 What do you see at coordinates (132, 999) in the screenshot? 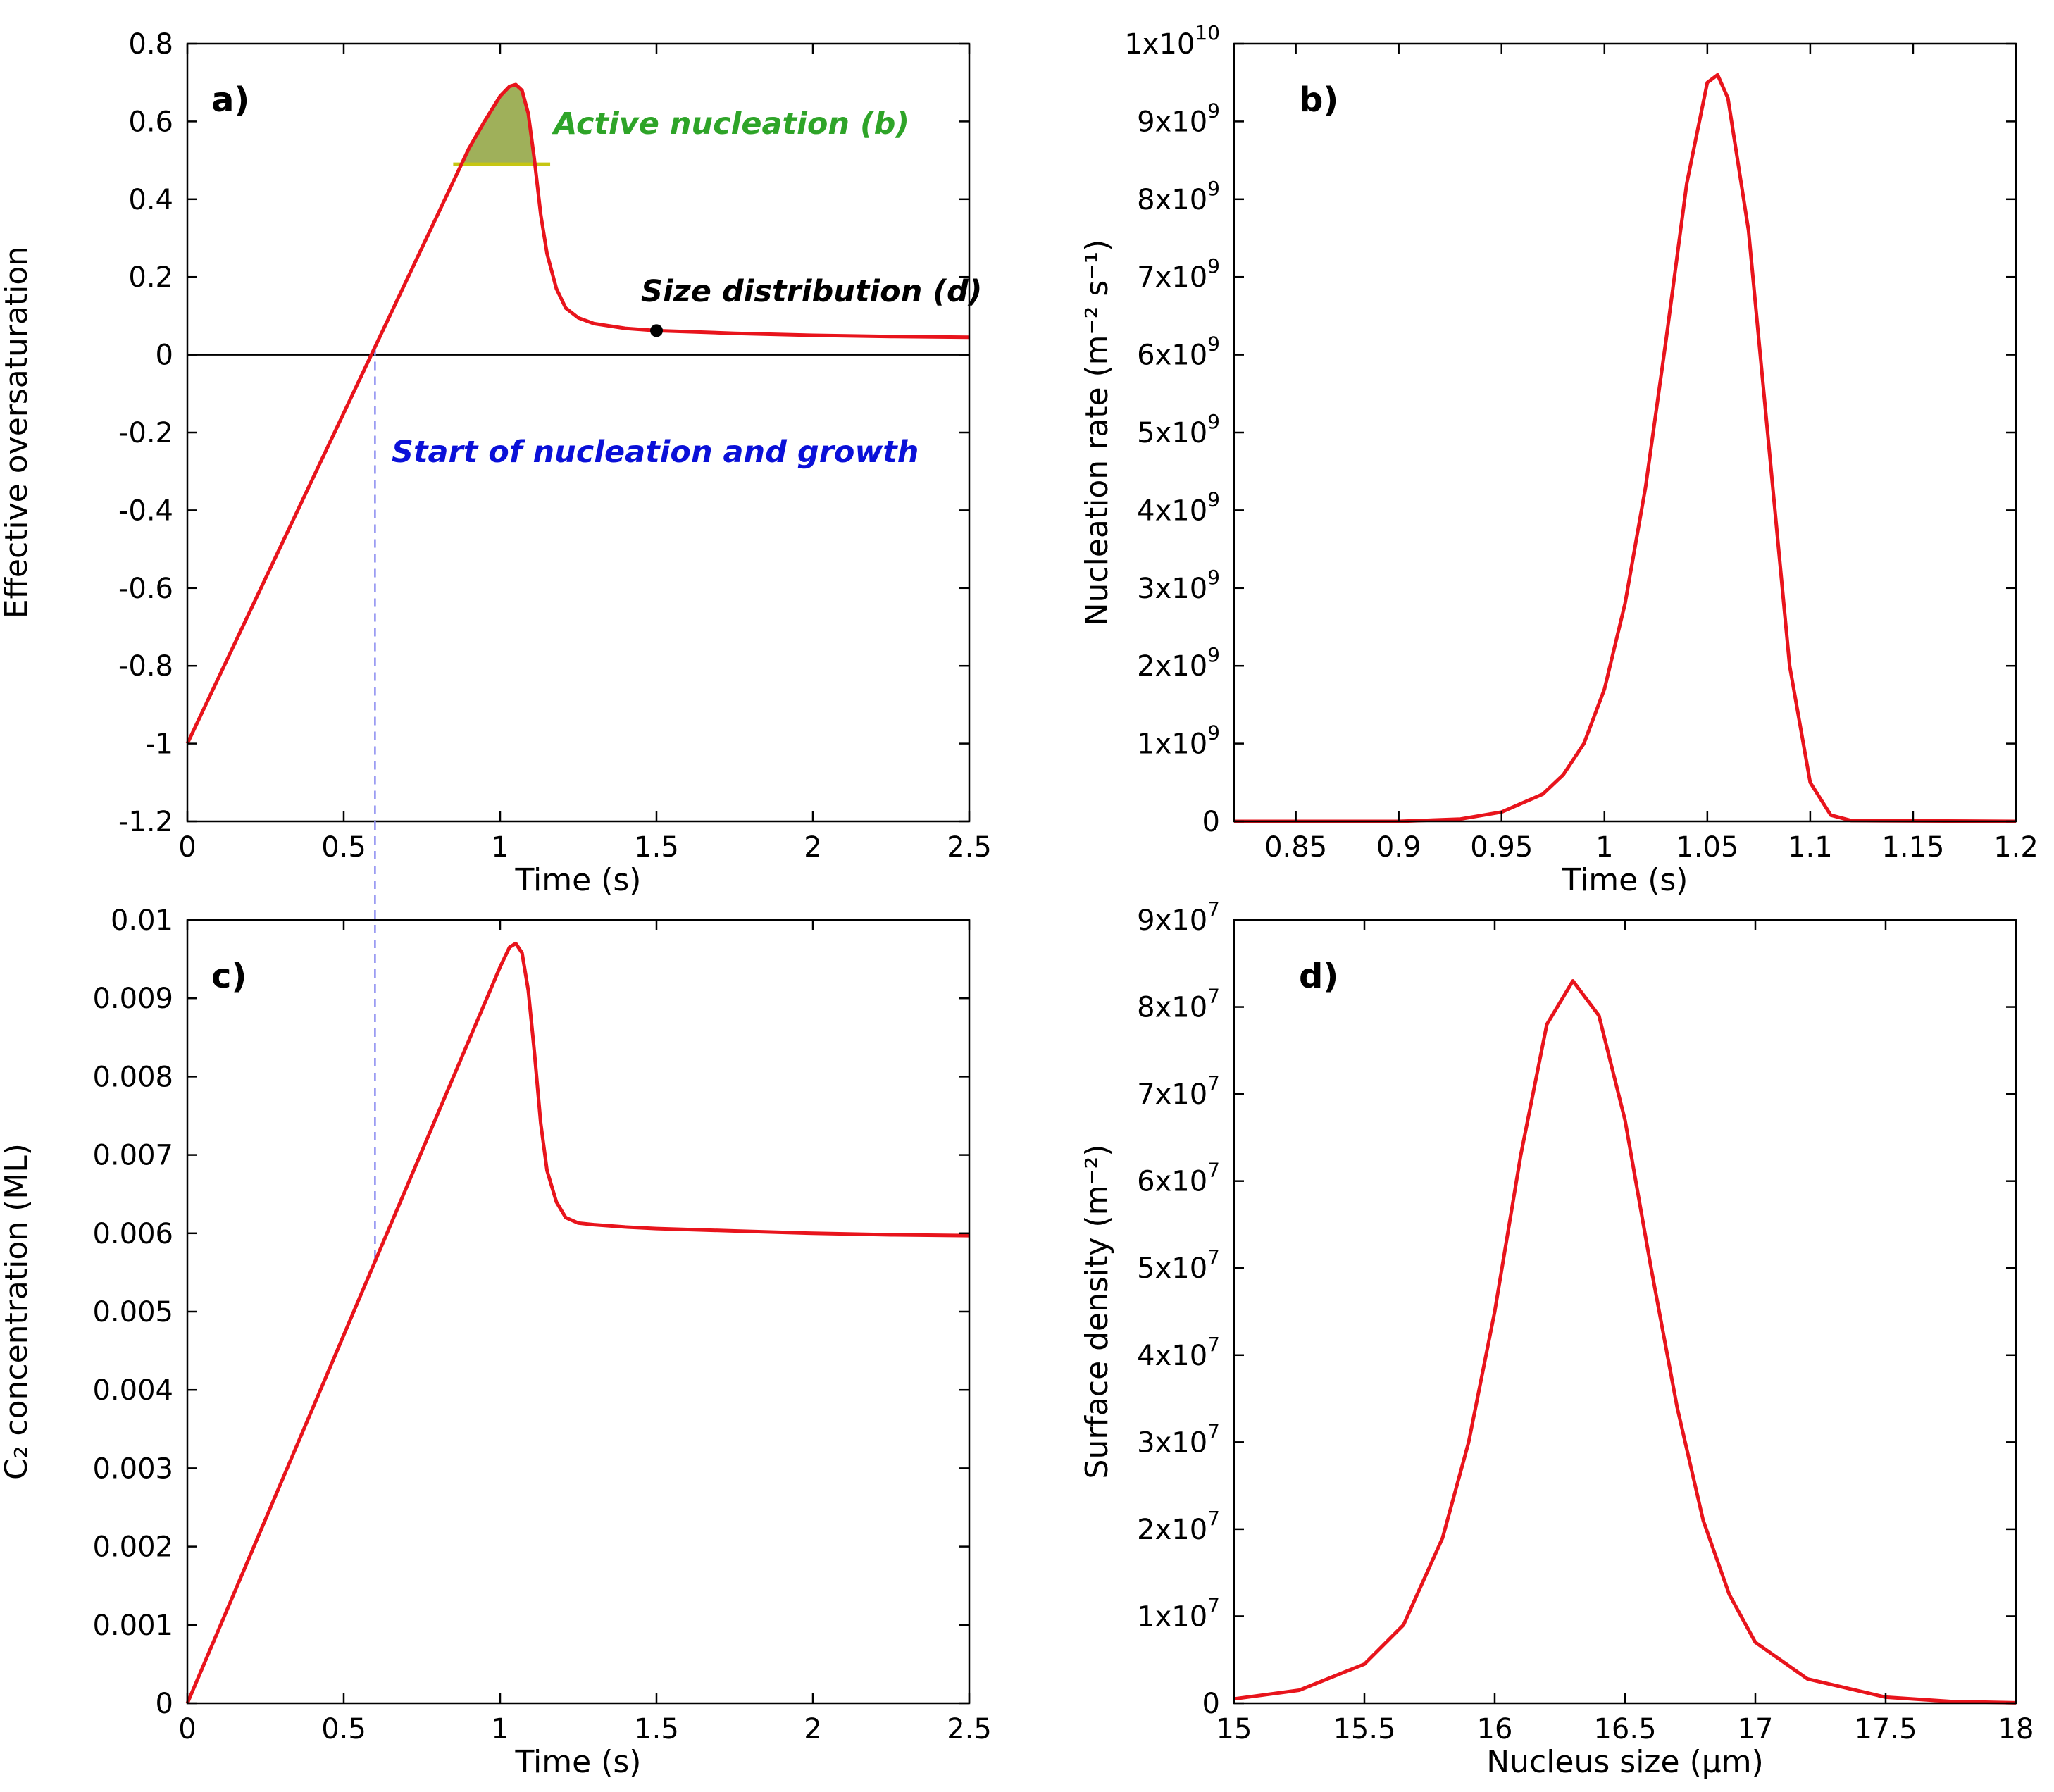
I see `y-tick-label: 0.009` at bounding box center [132, 999].